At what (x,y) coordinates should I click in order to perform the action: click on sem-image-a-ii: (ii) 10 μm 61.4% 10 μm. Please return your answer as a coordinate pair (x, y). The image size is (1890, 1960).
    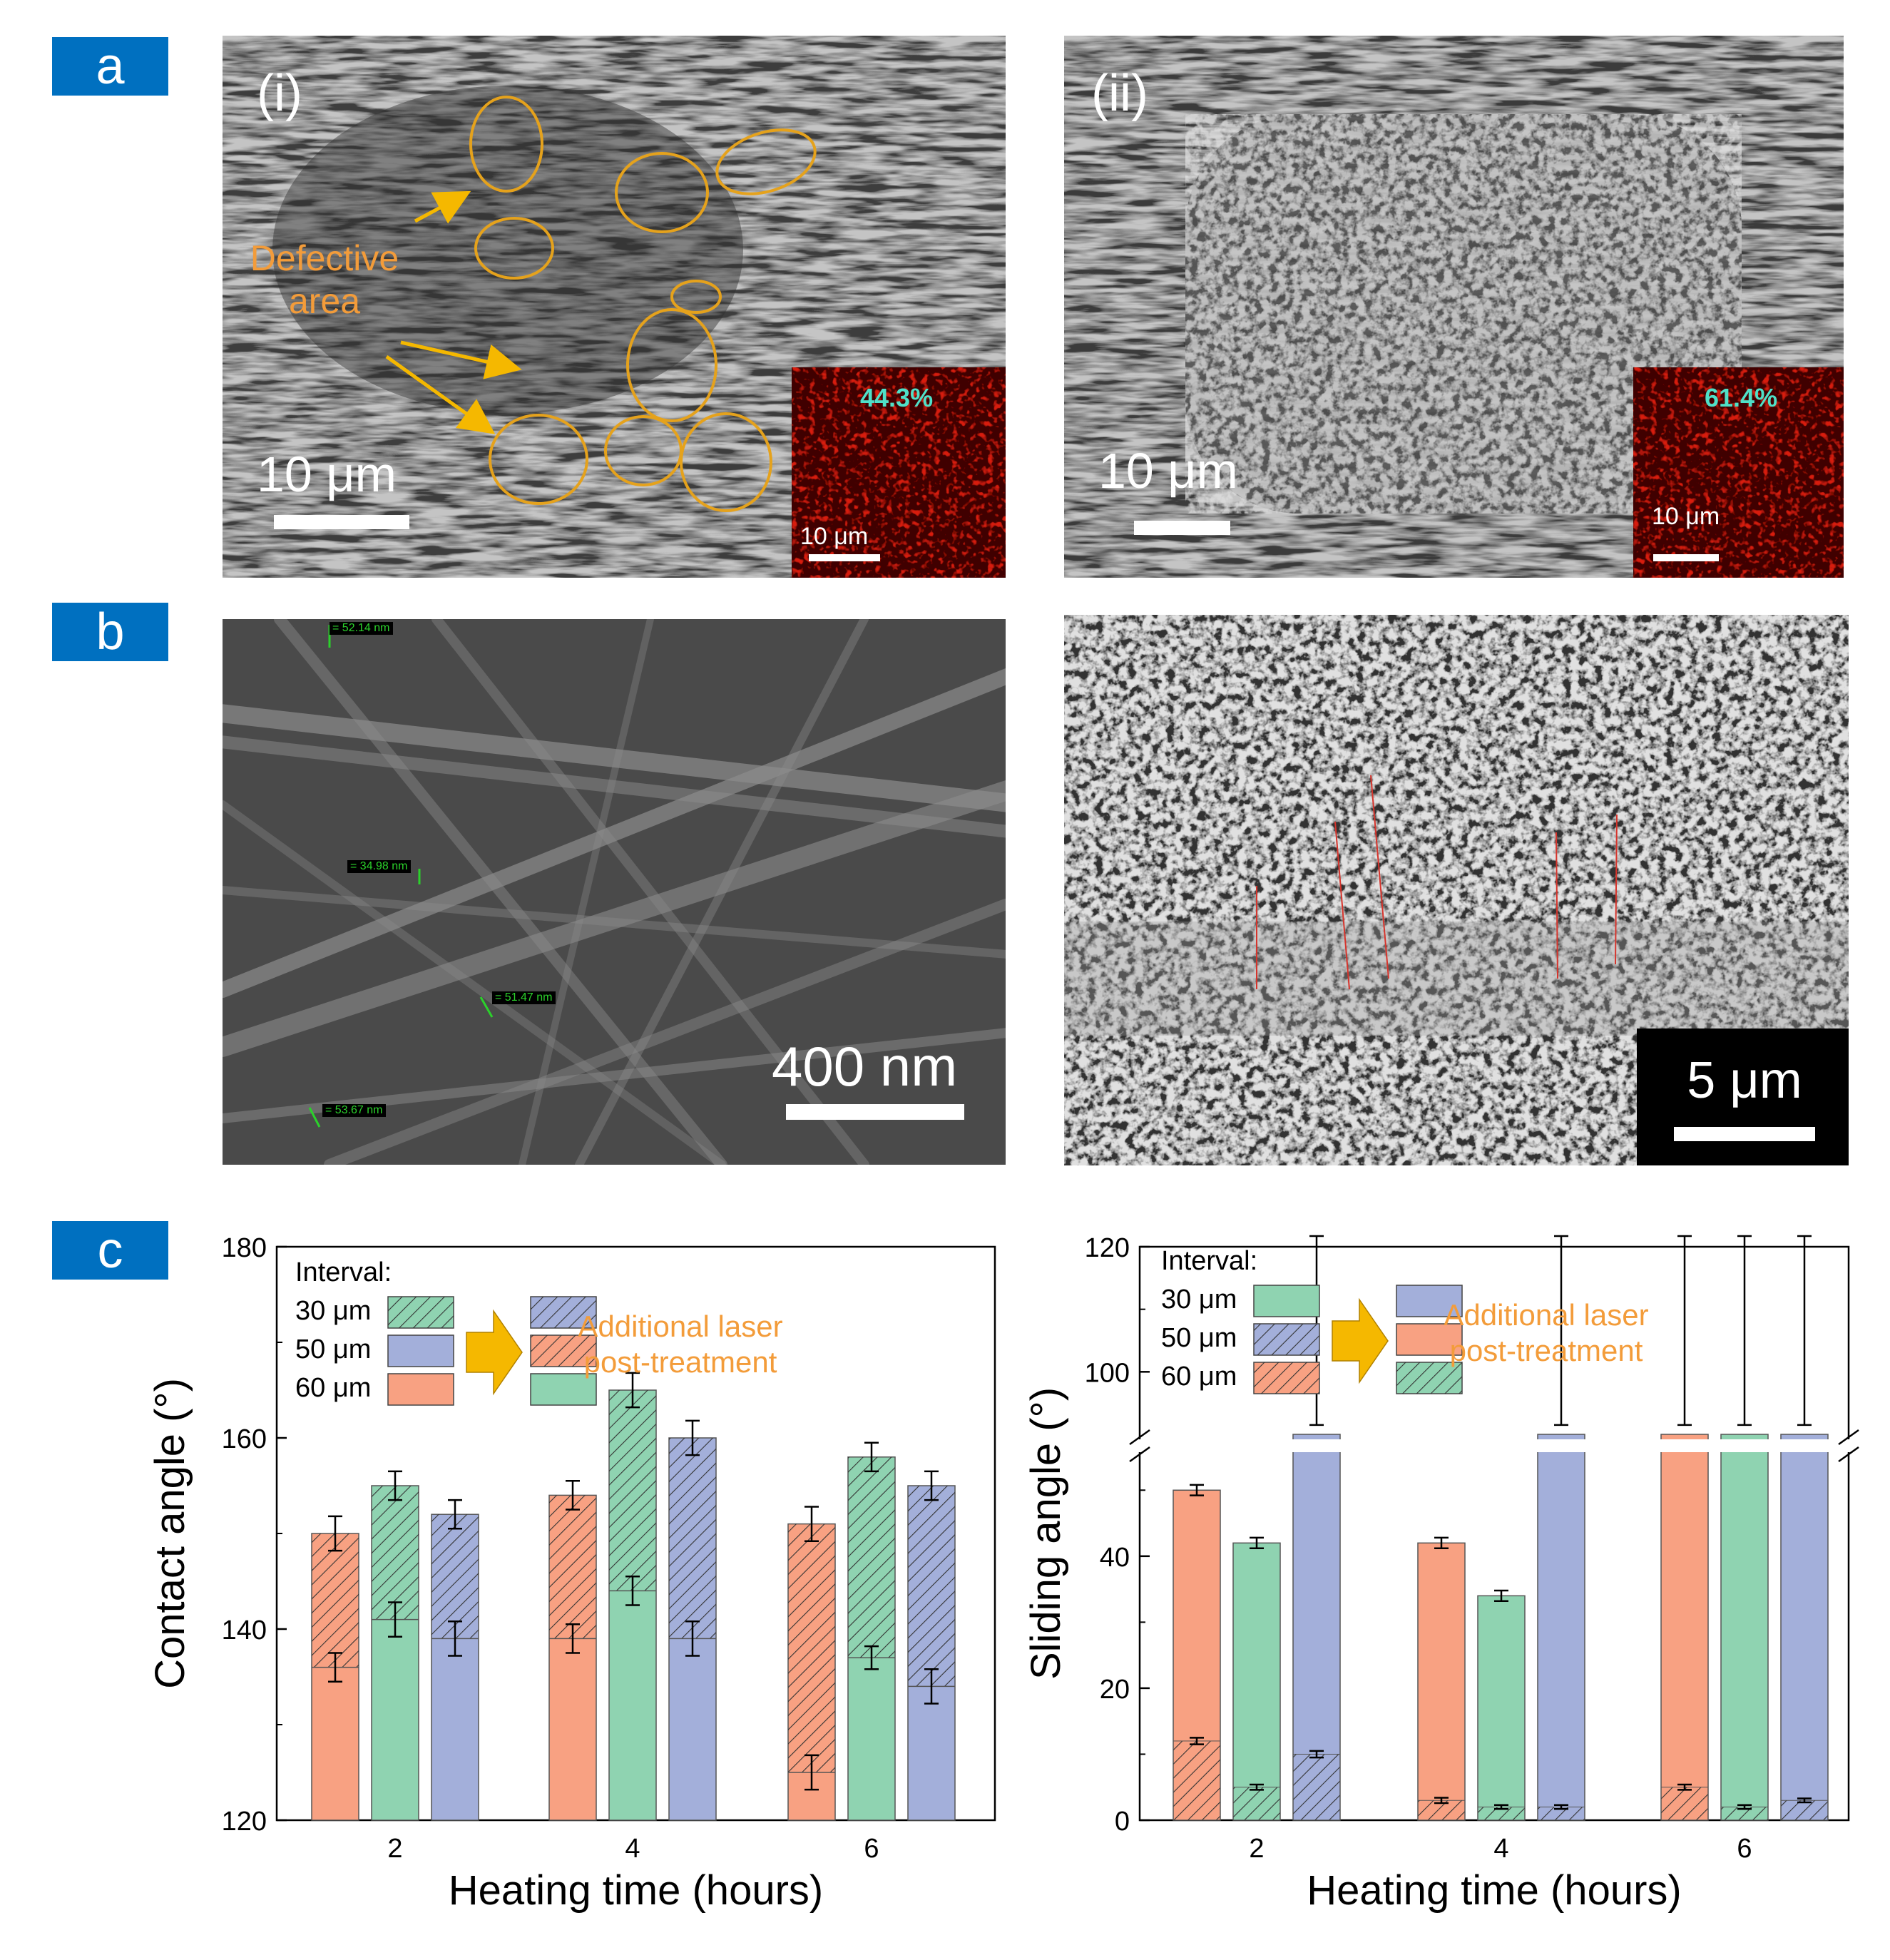
    Looking at the image, I should click on (1454, 307).